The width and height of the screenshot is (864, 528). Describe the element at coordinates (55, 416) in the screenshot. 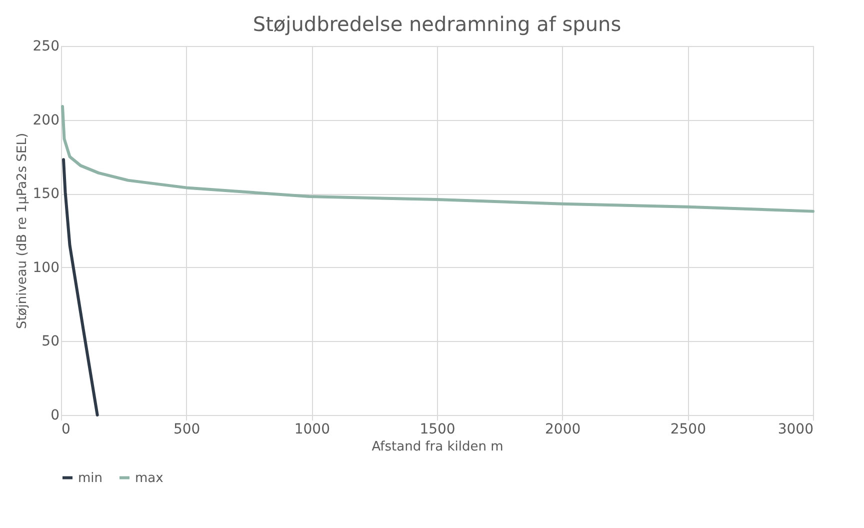

I see `y-tick-label: 0` at that location.